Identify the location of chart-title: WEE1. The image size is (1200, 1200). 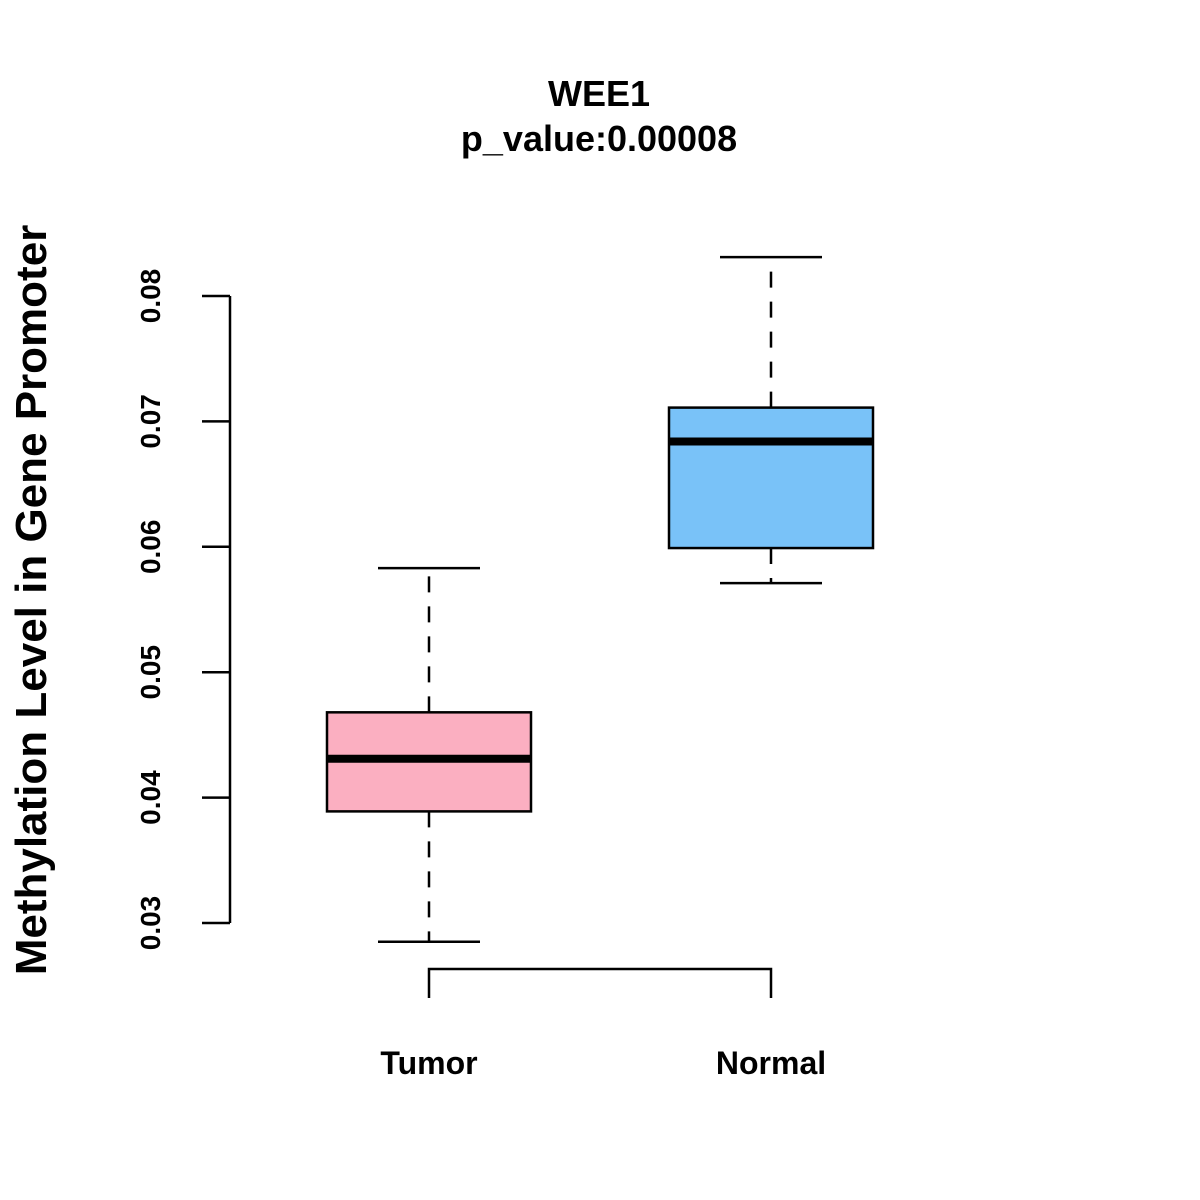
(599, 93).